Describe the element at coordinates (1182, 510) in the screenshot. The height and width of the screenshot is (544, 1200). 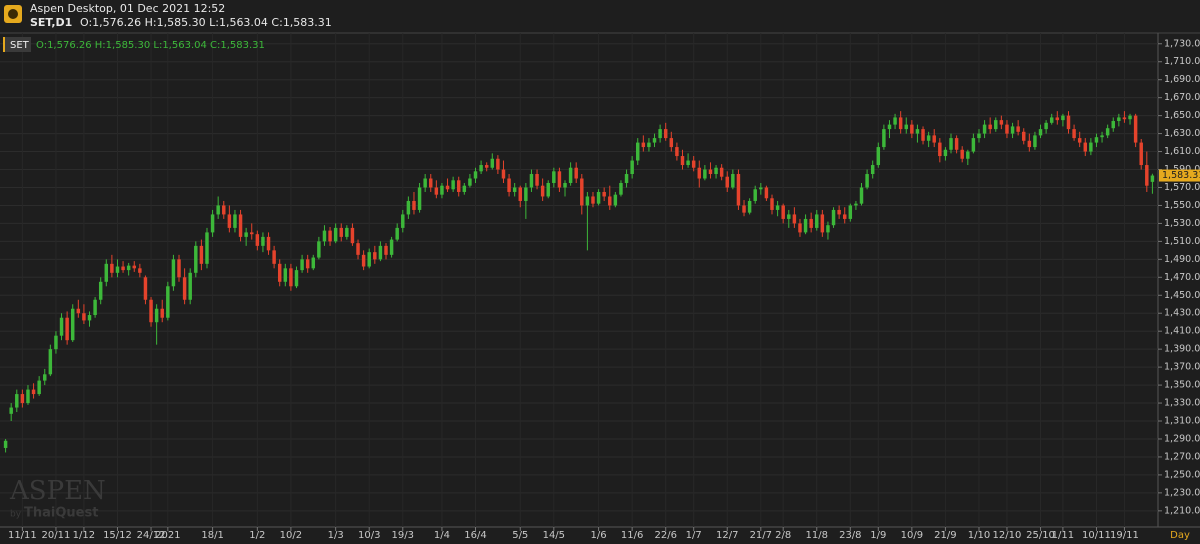
I see `y-tick-label: 1,210.00` at that location.